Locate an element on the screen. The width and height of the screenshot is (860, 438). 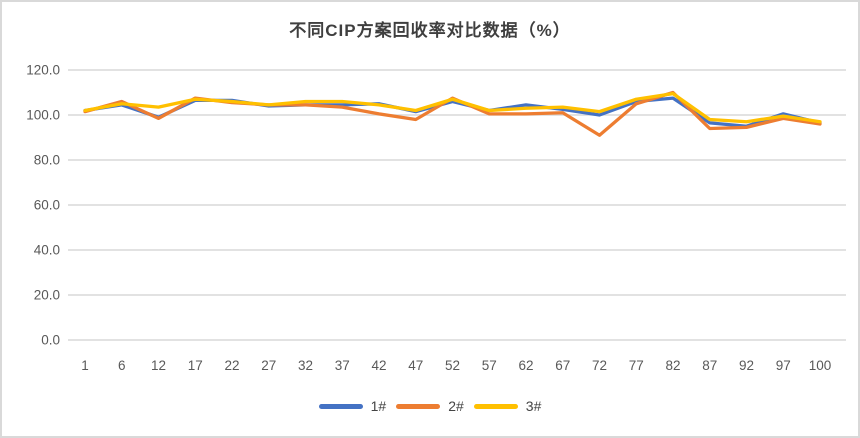
x-axis-tick-label: 57 is located at coordinates (489, 365).